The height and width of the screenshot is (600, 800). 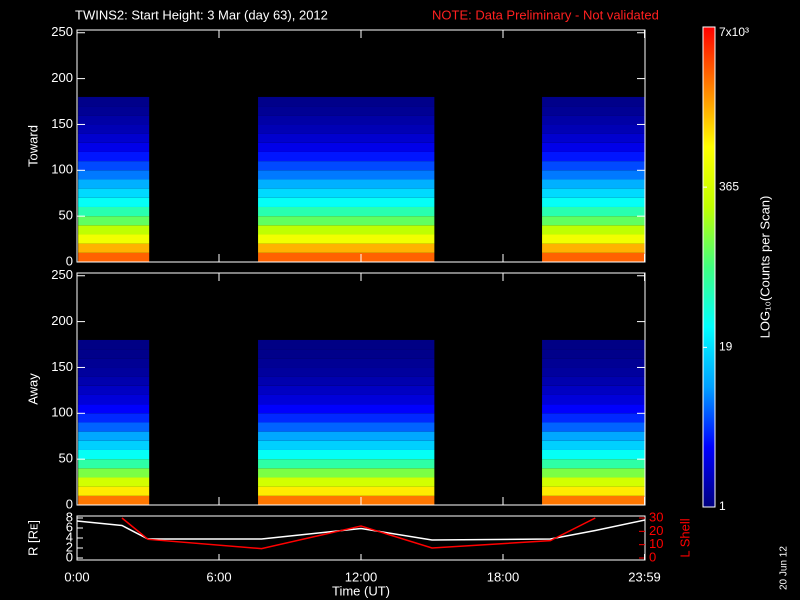 What do you see at coordinates (361, 576) in the screenshot?
I see `x-tick-label: 12:00` at bounding box center [361, 576].